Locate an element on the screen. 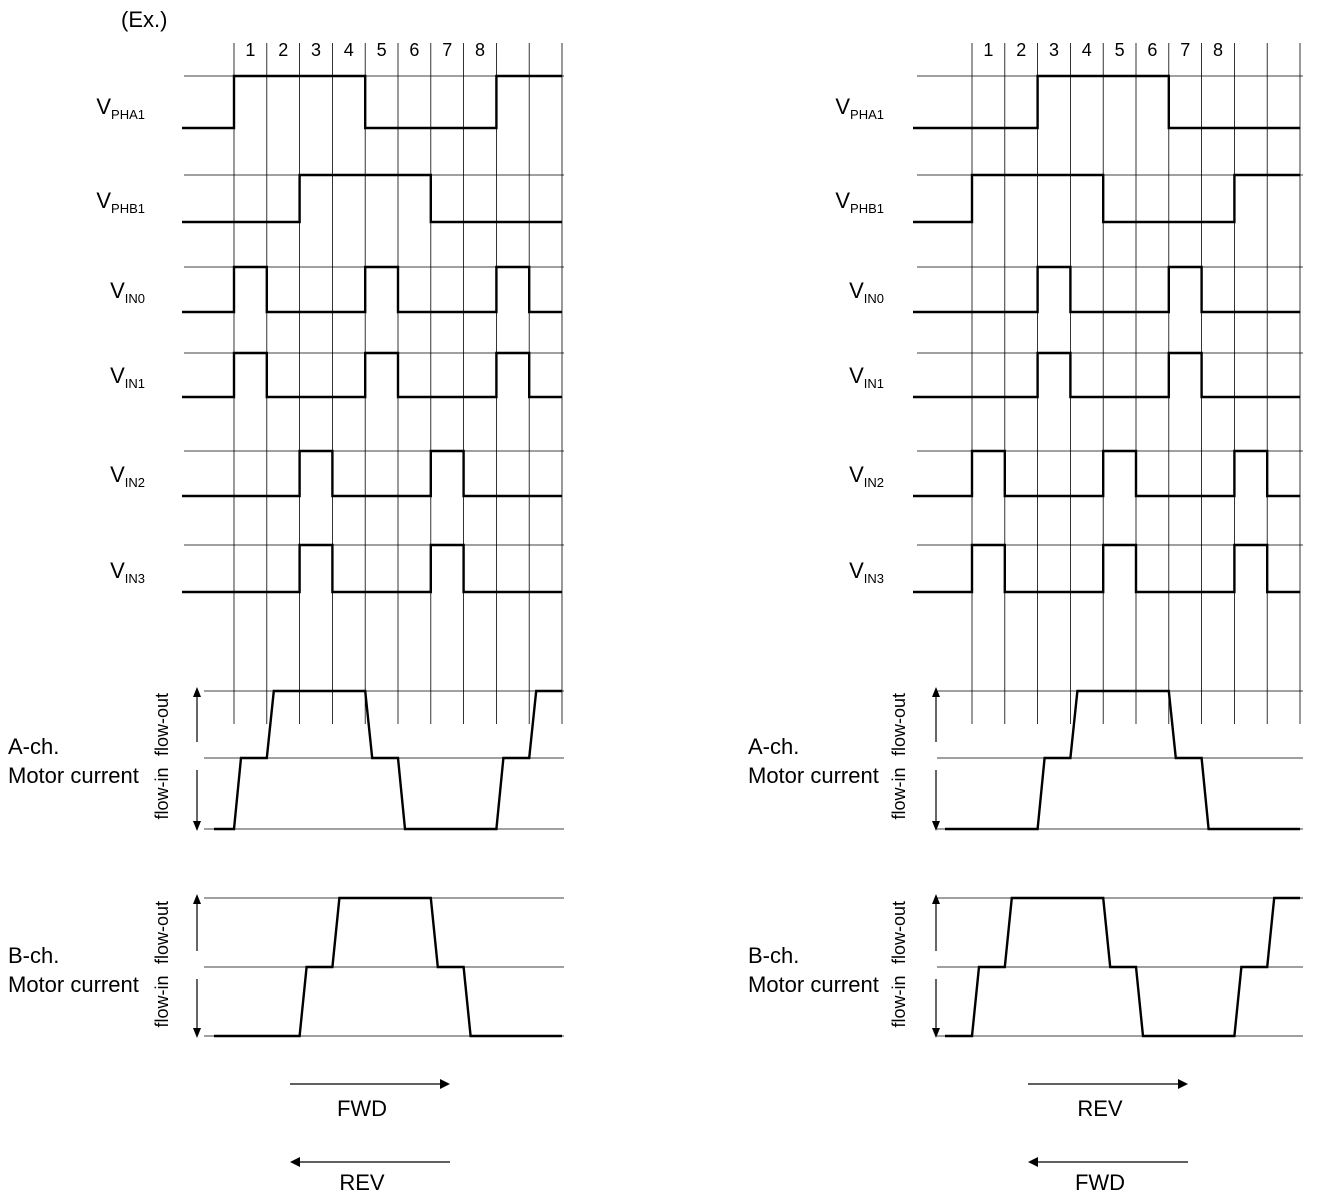 Image resolution: width=1319 pixels, height=1195 pixels. direction-label-right: REV is located at coordinates (1100, 1108).